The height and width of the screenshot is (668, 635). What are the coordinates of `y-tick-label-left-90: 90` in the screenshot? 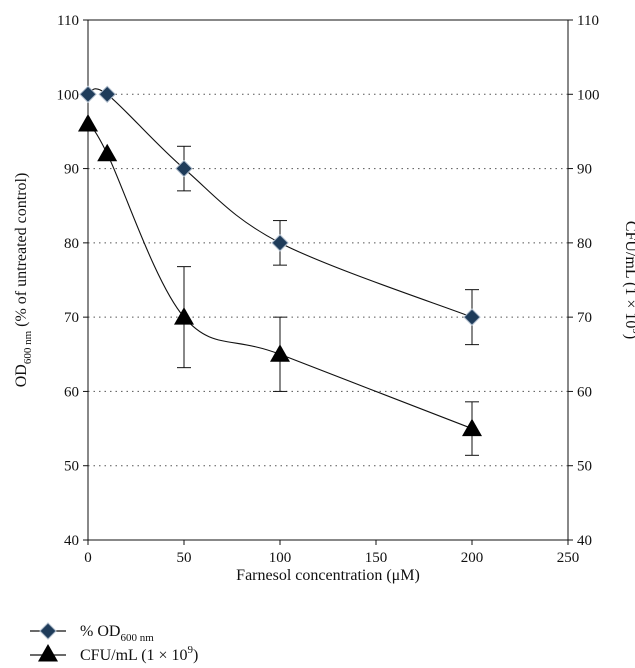 It's located at (71, 170).